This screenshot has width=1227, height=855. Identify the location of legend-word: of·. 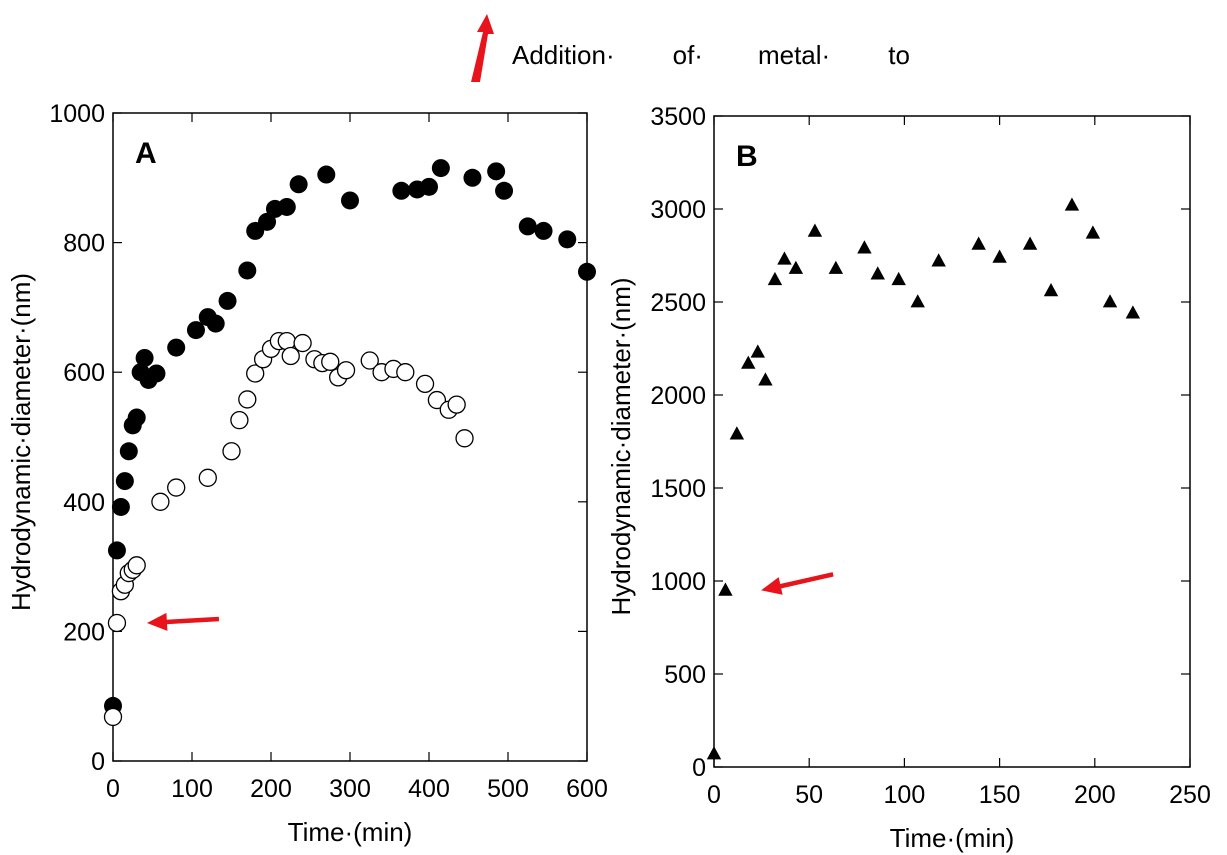
(687, 55).